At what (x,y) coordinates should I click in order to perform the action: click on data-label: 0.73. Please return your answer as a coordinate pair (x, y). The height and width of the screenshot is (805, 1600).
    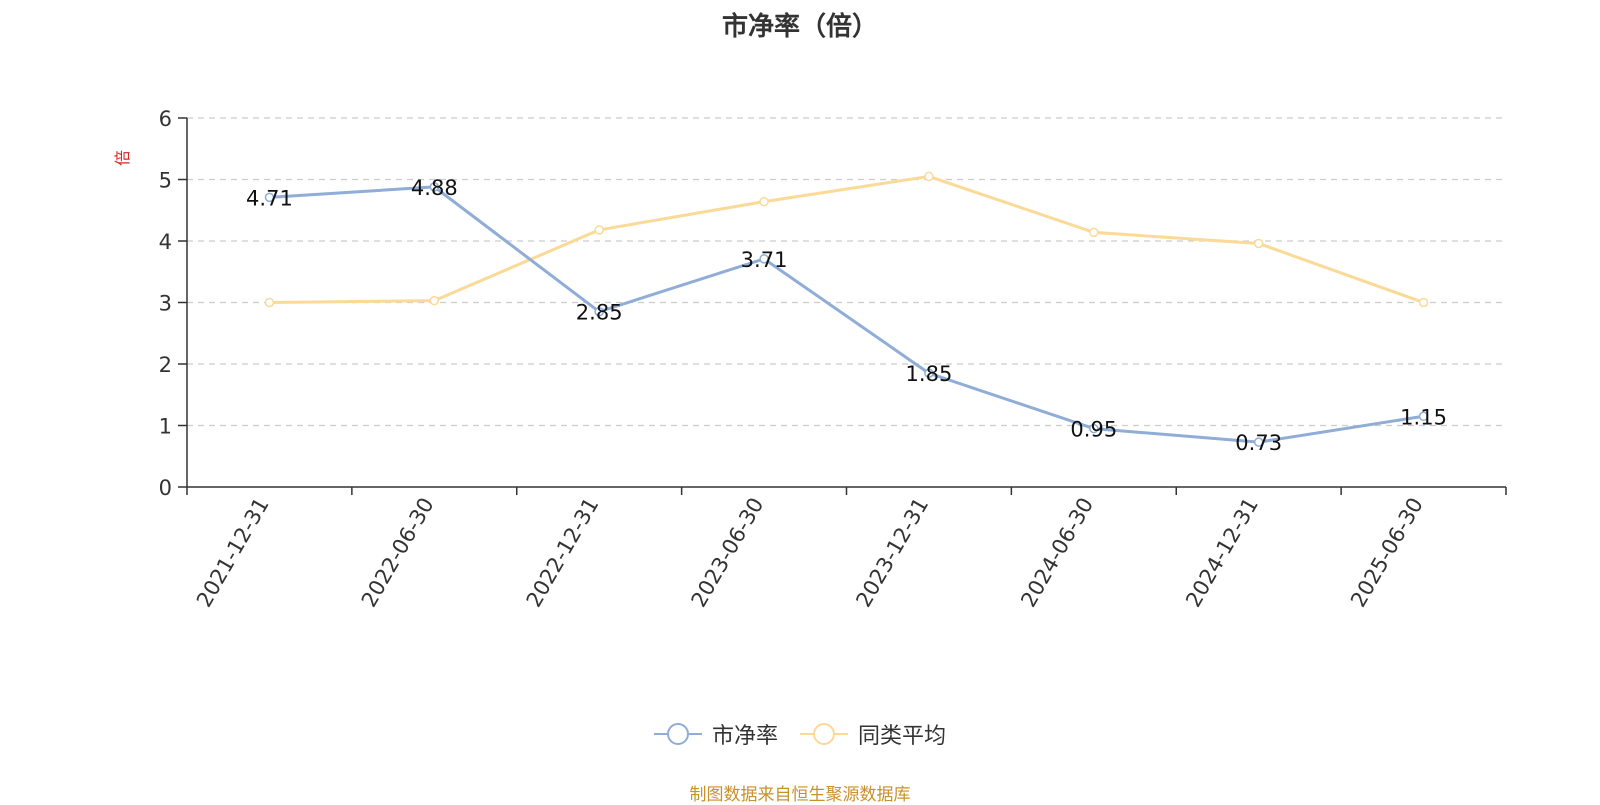
    Looking at the image, I should click on (1258, 443).